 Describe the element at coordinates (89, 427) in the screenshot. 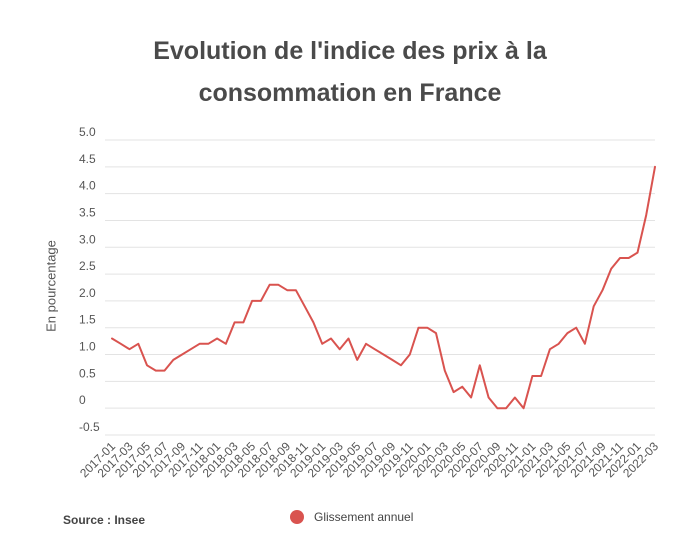

I see `y-tick-label: -0.5` at that location.